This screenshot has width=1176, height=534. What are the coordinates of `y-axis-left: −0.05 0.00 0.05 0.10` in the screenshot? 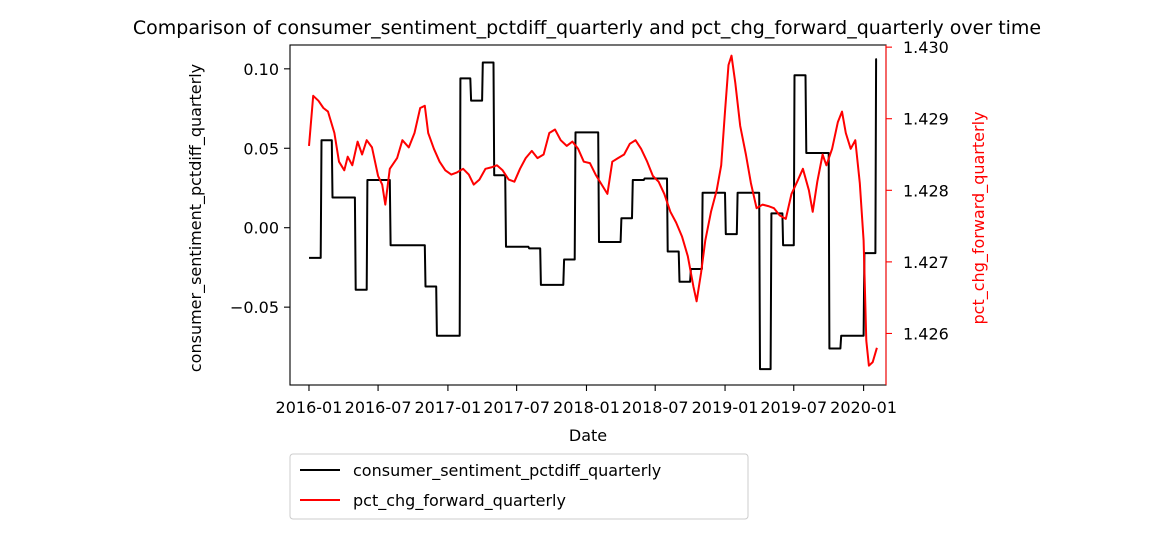 It's located at (260, 188).